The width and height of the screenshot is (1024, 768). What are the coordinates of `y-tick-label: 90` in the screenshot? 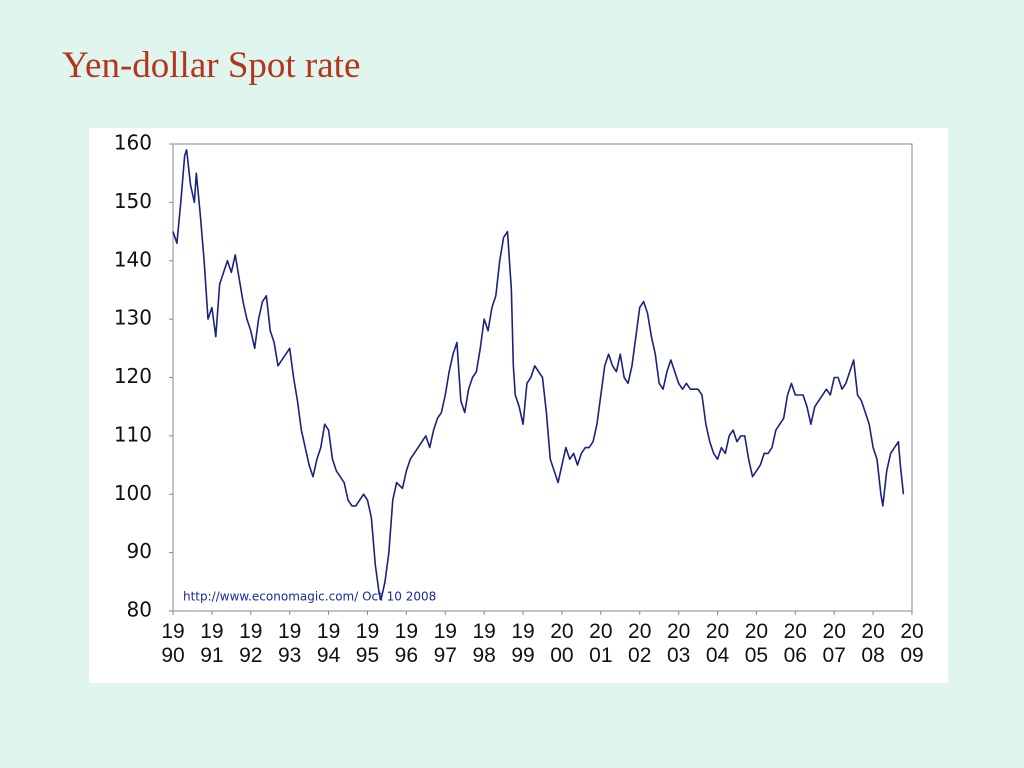 It's located at (139, 551).